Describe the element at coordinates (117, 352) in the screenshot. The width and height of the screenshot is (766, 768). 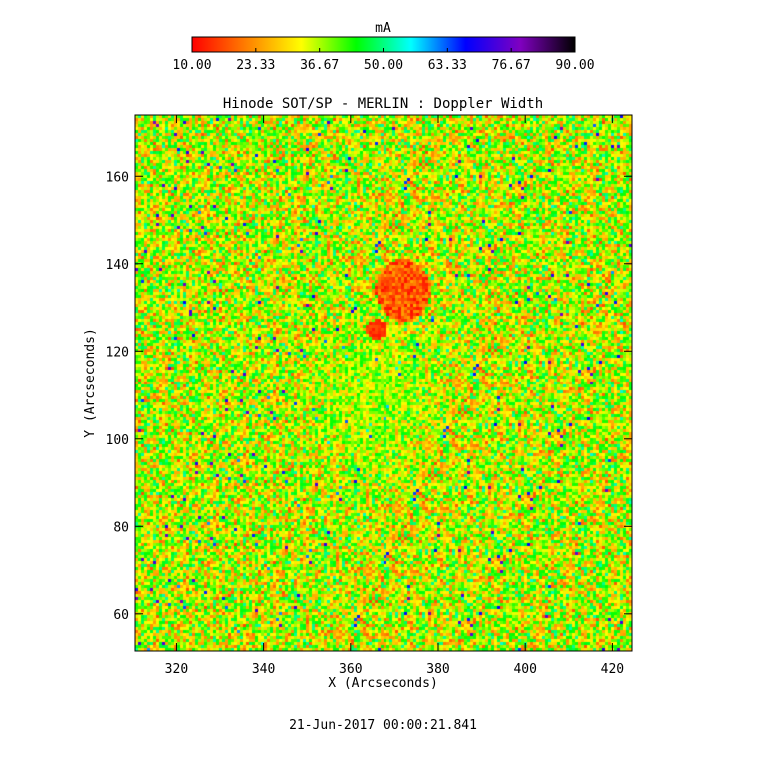
I see `y-tick-label: 120` at that location.